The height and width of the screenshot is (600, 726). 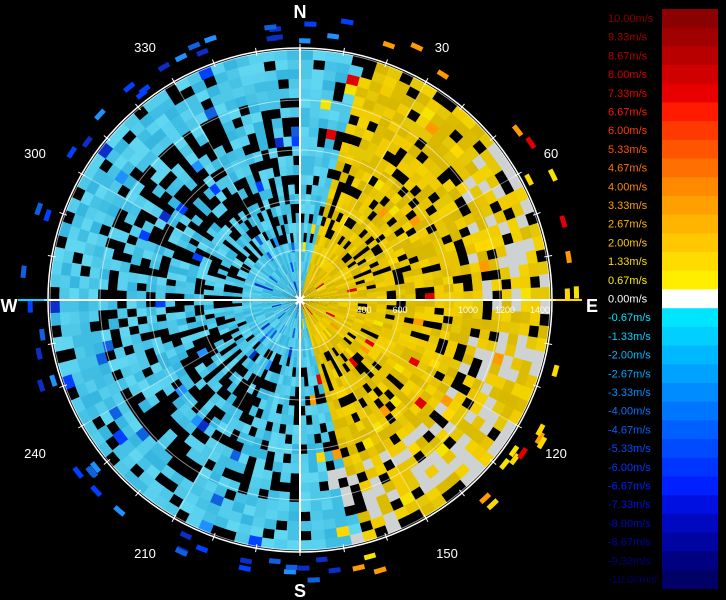 What do you see at coordinates (629, 524) in the screenshot?
I see `legend-label: -8.00m/s` at bounding box center [629, 524].